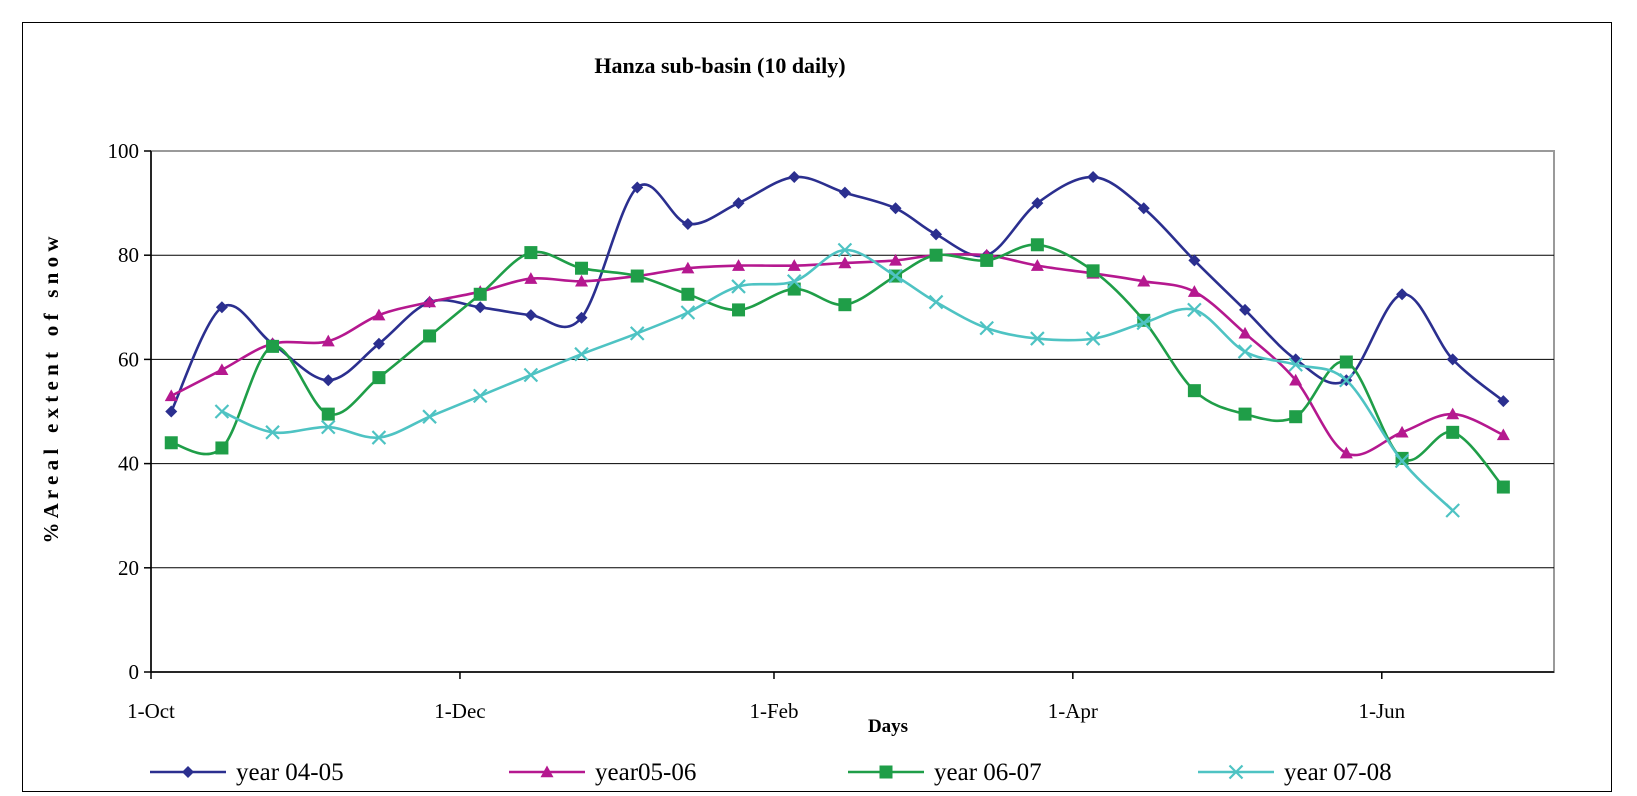 The height and width of the screenshot is (796, 1637). Describe the element at coordinates (719, 65) in the screenshot. I see `chart-title: Hanza sub-basin (10 daily)` at that location.